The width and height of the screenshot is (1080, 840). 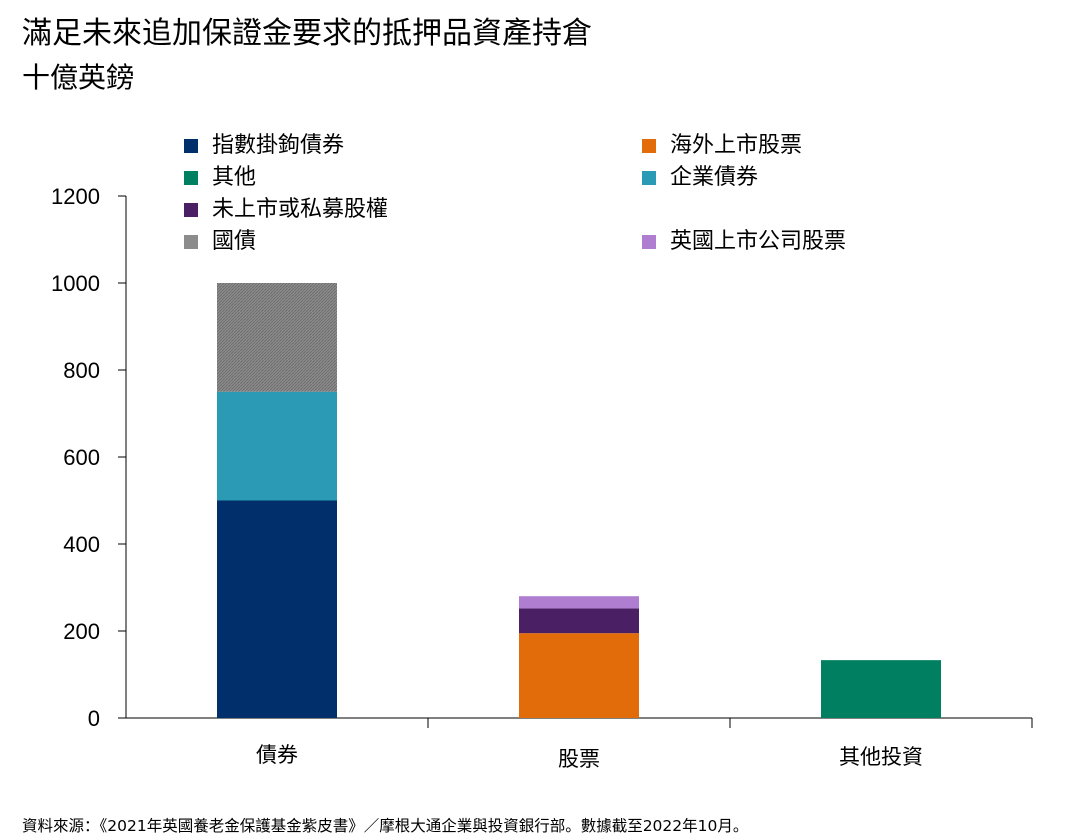 I want to click on legend-item: 其他, so click(x=220, y=178).